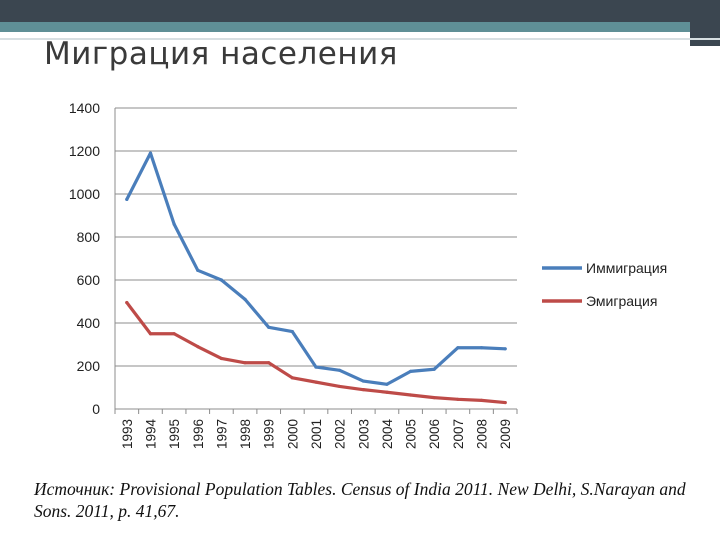  Describe the element at coordinates (292, 434) in the screenshot. I see `x-tick-label: 2000` at that location.